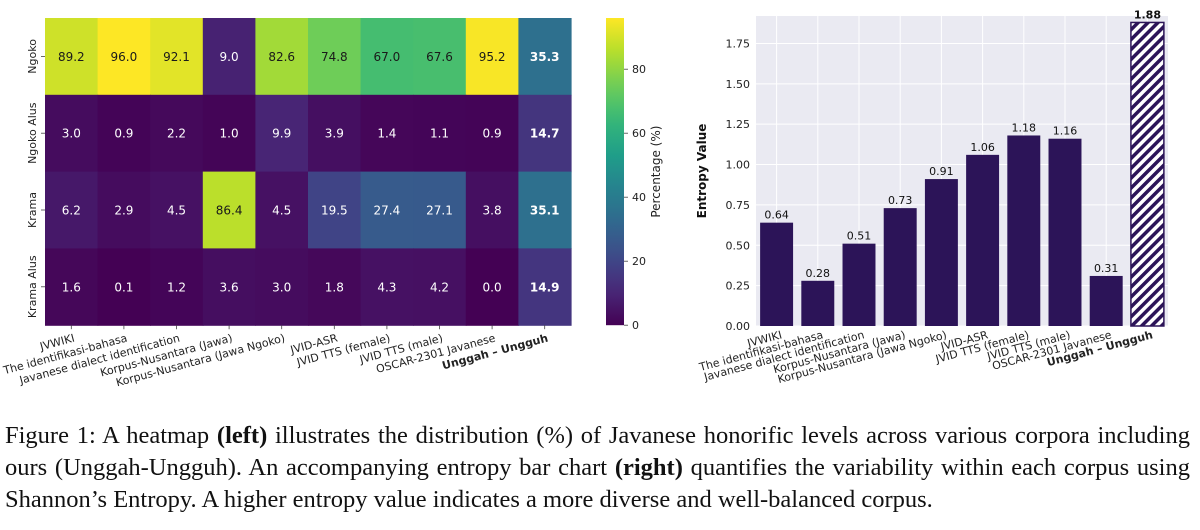  I want to click on bar-ylabel: Entropy Value, so click(702, 171).